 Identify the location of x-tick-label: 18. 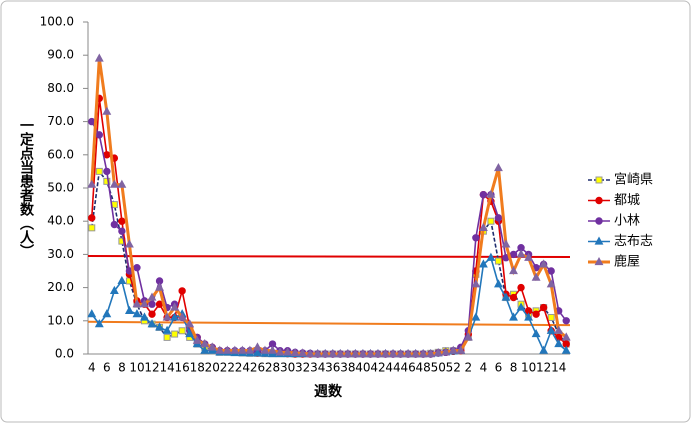
(197, 368).